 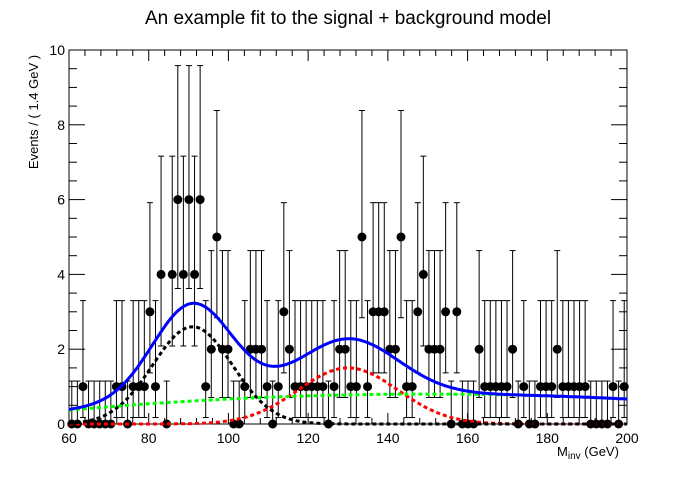 I want to click on x-axis-label: Minv (GeV), so click(x=588, y=453).